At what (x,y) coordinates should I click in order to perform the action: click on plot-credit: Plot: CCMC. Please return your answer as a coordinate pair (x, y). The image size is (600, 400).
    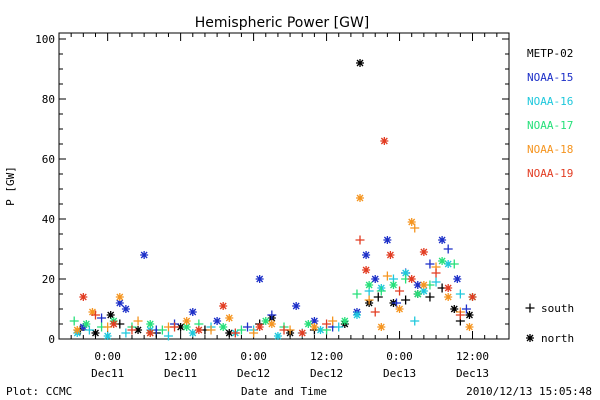
    Looking at the image, I should click on (39, 391).